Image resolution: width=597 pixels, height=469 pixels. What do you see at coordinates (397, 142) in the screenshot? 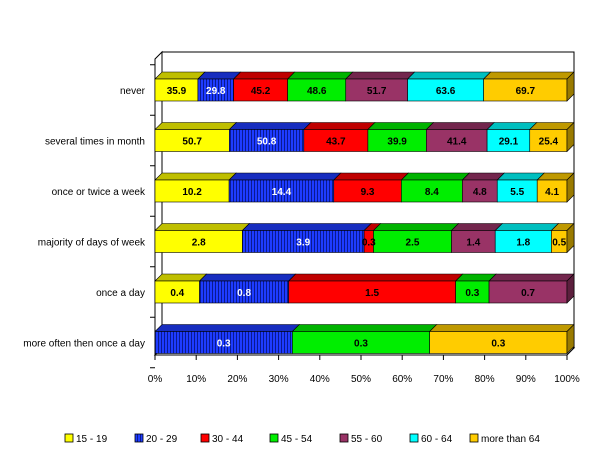
I see `data-label: 39.9` at bounding box center [397, 142].